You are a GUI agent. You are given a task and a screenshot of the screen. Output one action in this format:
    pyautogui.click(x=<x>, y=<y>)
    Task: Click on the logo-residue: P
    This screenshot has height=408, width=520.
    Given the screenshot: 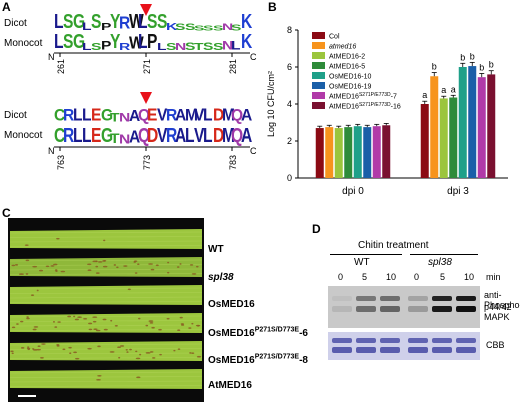 What is the action you would take?
    pyautogui.click(x=152, y=42)
    